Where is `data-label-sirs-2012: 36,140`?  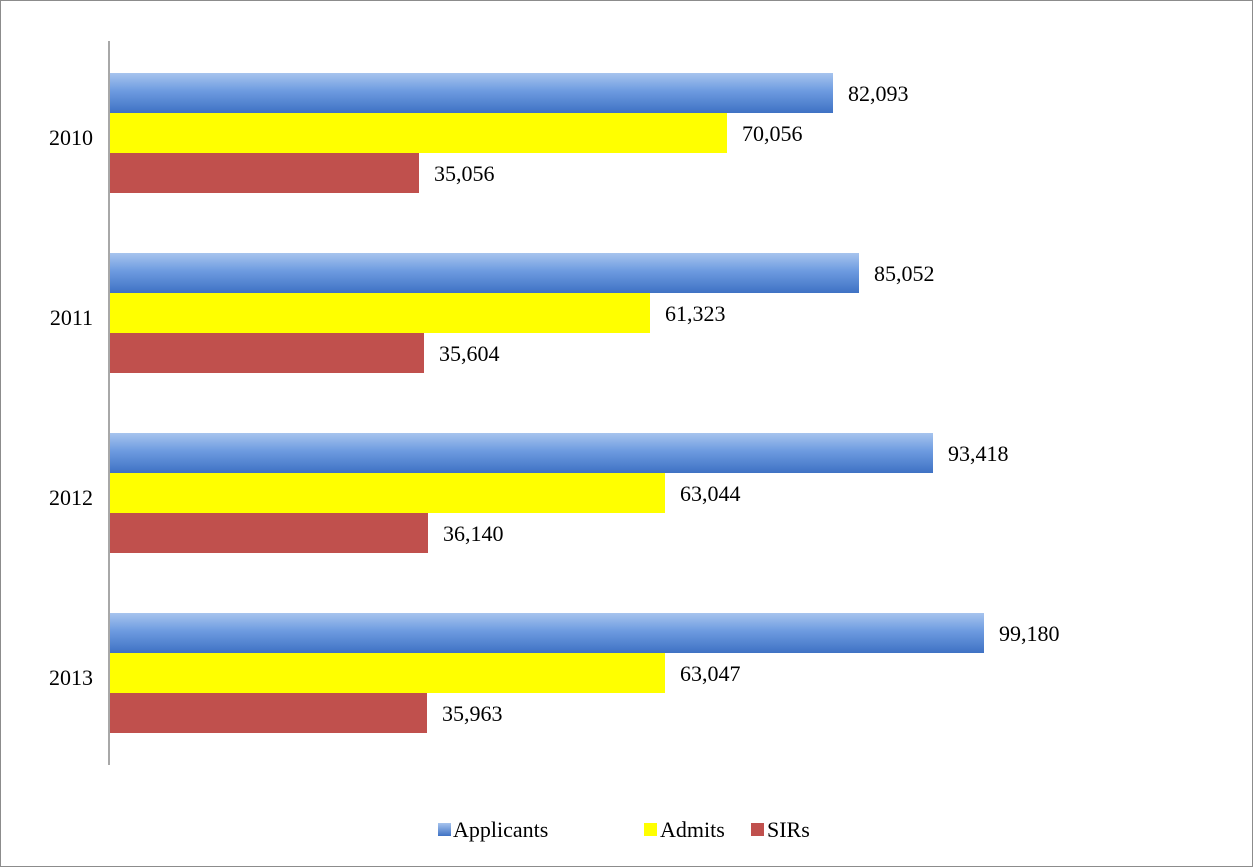
data-label-sirs-2012: 36,140 is located at coordinates (473, 533).